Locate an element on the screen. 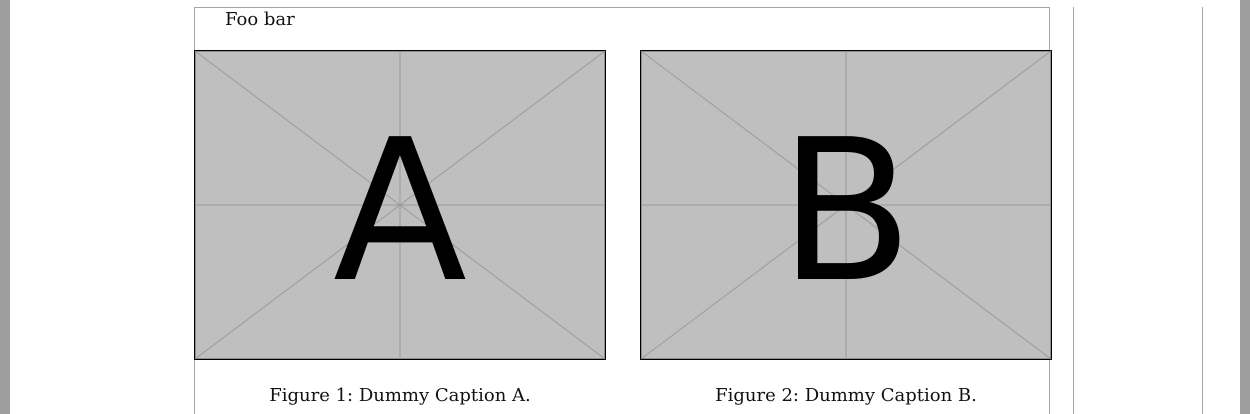 This screenshot has height=414, width=1250. viewer-right-gutter is located at coordinates (1245, 207).